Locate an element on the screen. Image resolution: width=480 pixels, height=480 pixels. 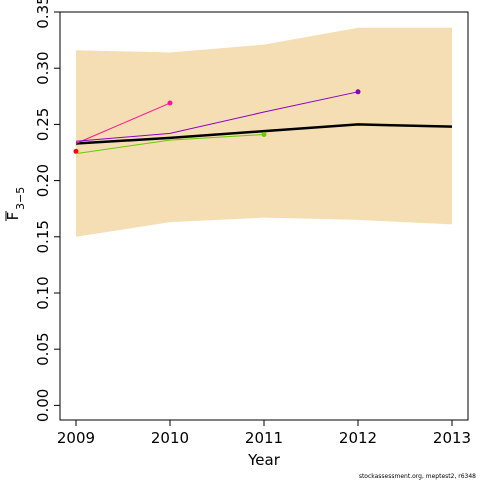
x-tick-label: 2010 is located at coordinates (170, 438).